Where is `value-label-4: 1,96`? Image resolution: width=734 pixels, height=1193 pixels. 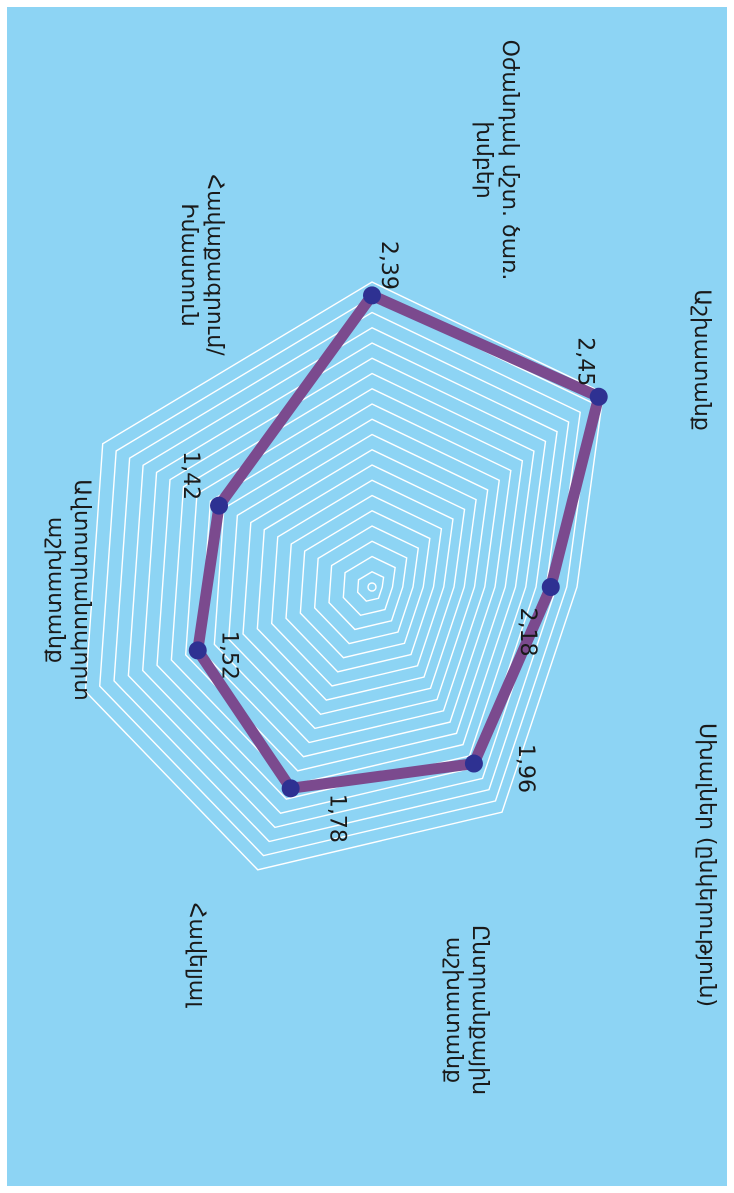 value-label-4: 1,96 is located at coordinates (525, 768).